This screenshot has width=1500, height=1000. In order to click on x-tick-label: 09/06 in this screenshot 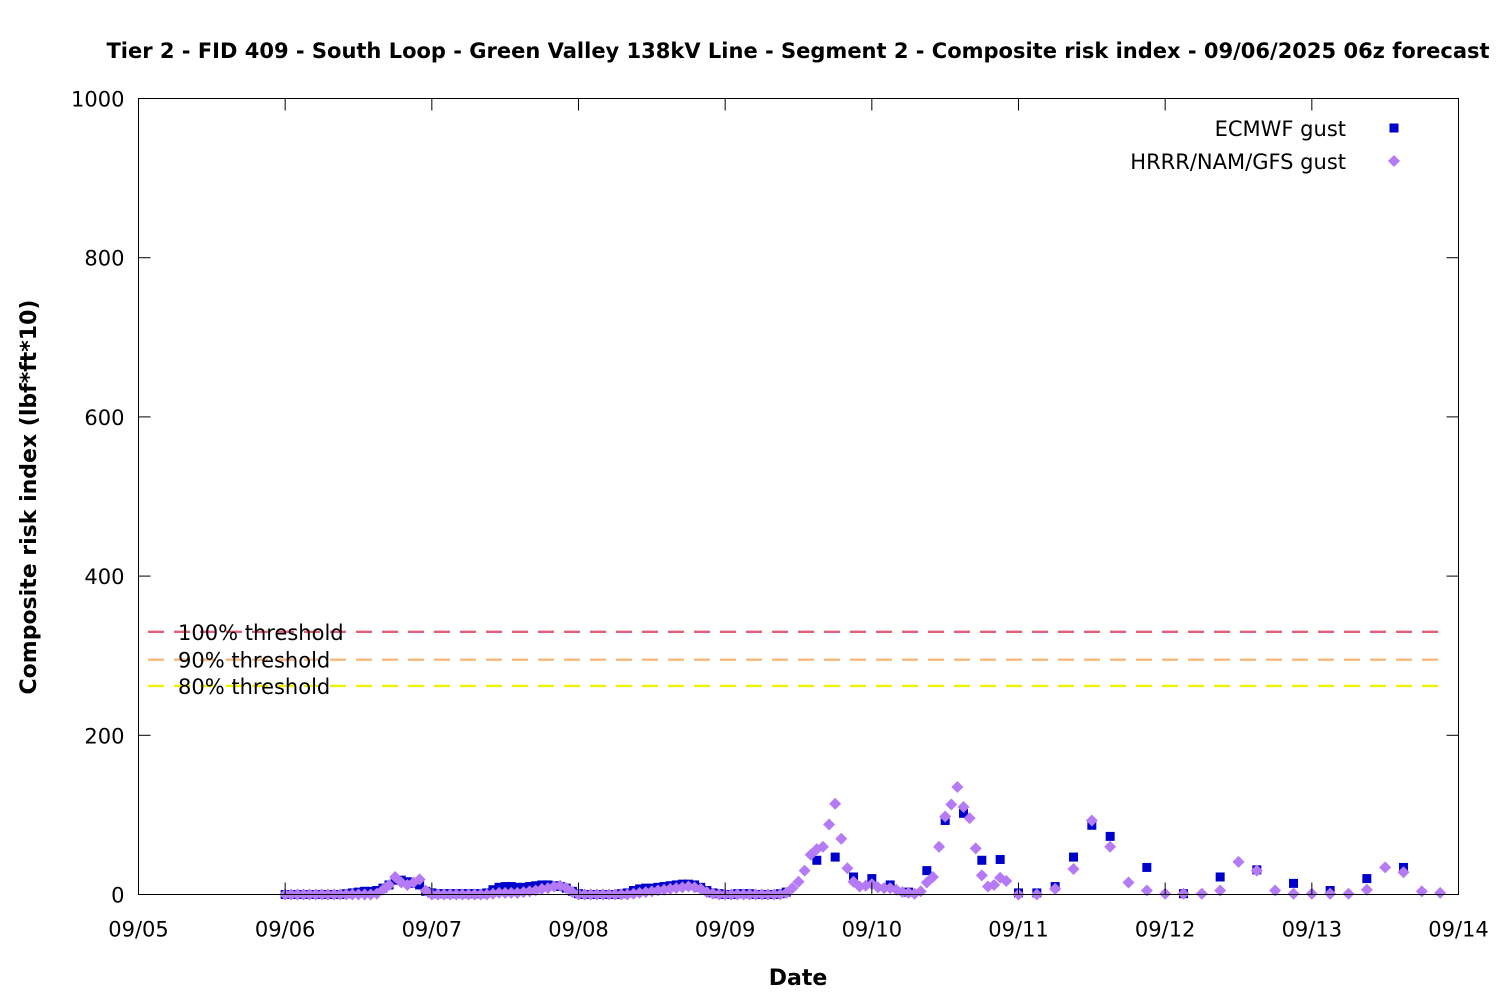, I will do `click(285, 930)`.